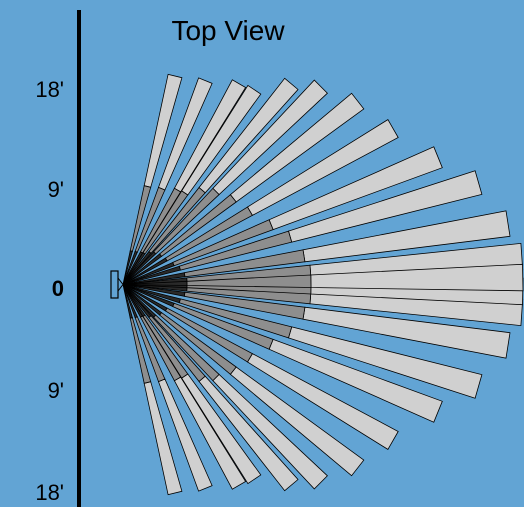  What do you see at coordinates (228, 30) in the screenshot?
I see `diagram-title: Top View` at bounding box center [228, 30].